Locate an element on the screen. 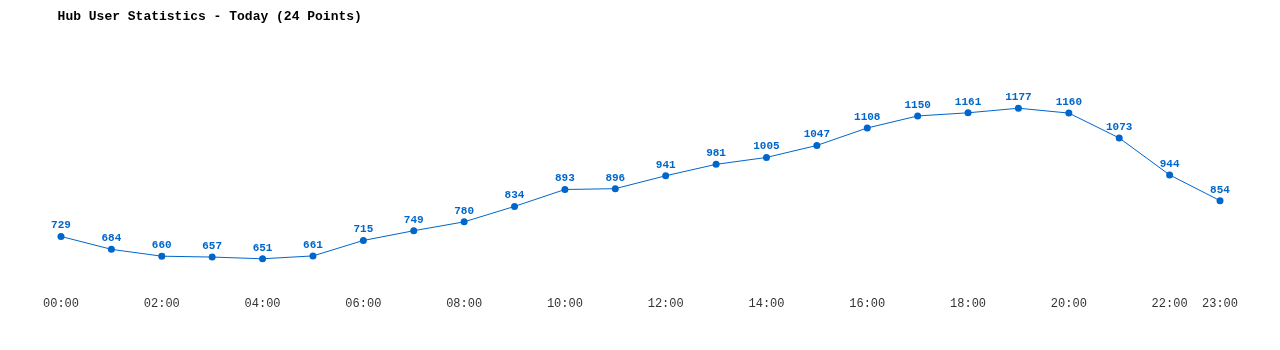  x-tick-label: 12:00 is located at coordinates (665, 304).